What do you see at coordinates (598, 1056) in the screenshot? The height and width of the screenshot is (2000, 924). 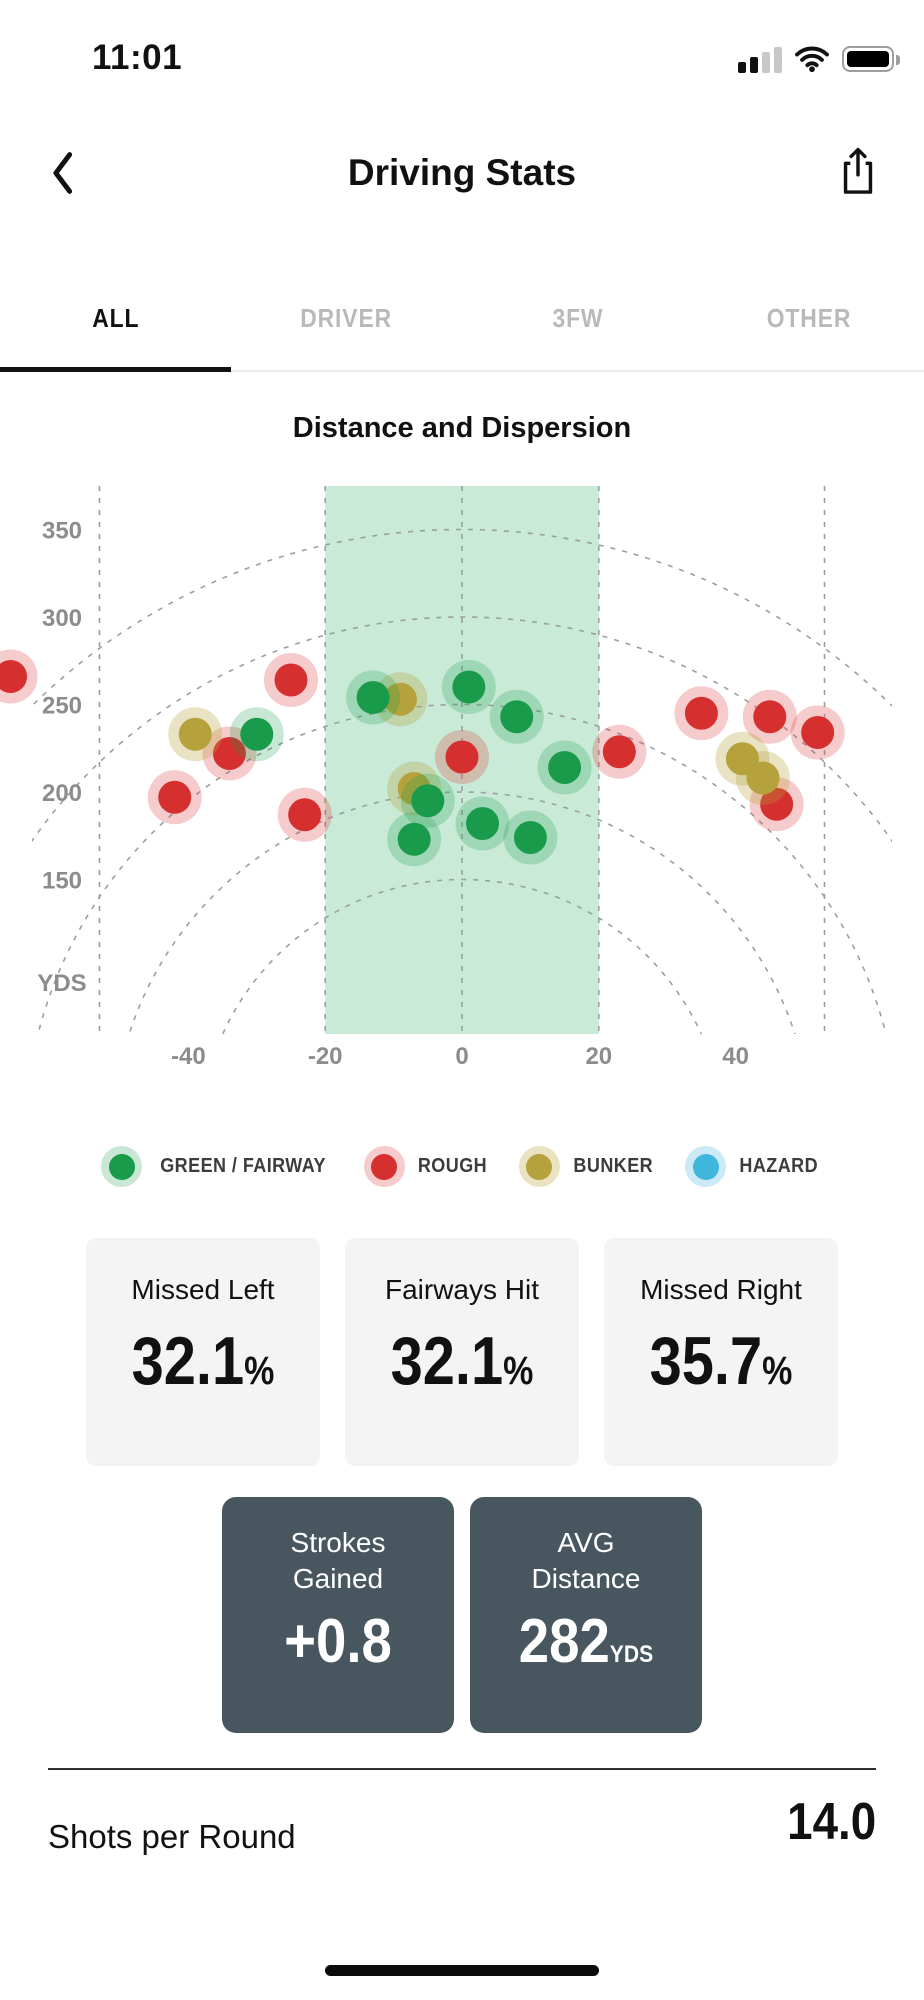 I see `lateral-axis-tick: 20` at bounding box center [598, 1056].